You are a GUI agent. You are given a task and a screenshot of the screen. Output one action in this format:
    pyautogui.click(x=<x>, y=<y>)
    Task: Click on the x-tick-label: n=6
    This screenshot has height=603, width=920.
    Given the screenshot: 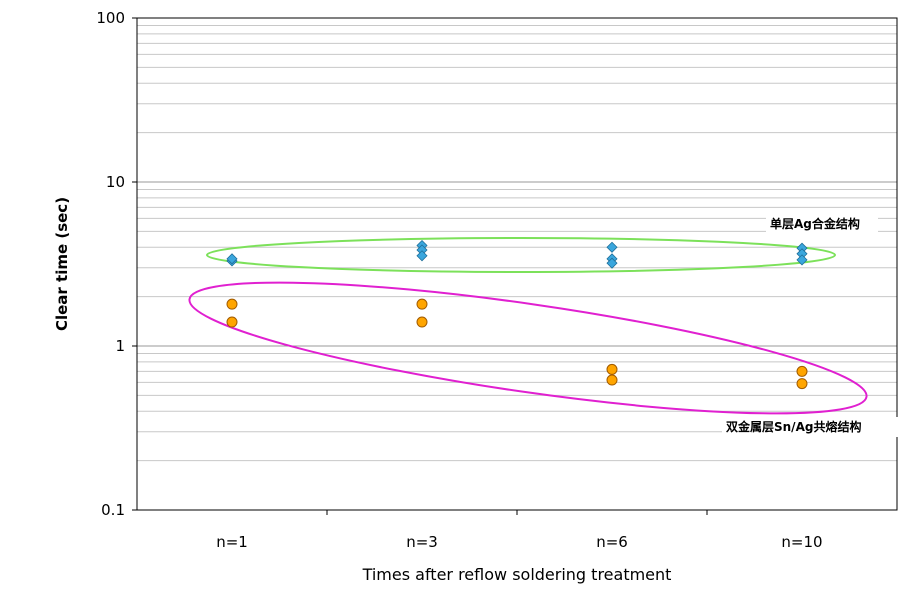 What is the action you would take?
    pyautogui.click(x=612, y=542)
    